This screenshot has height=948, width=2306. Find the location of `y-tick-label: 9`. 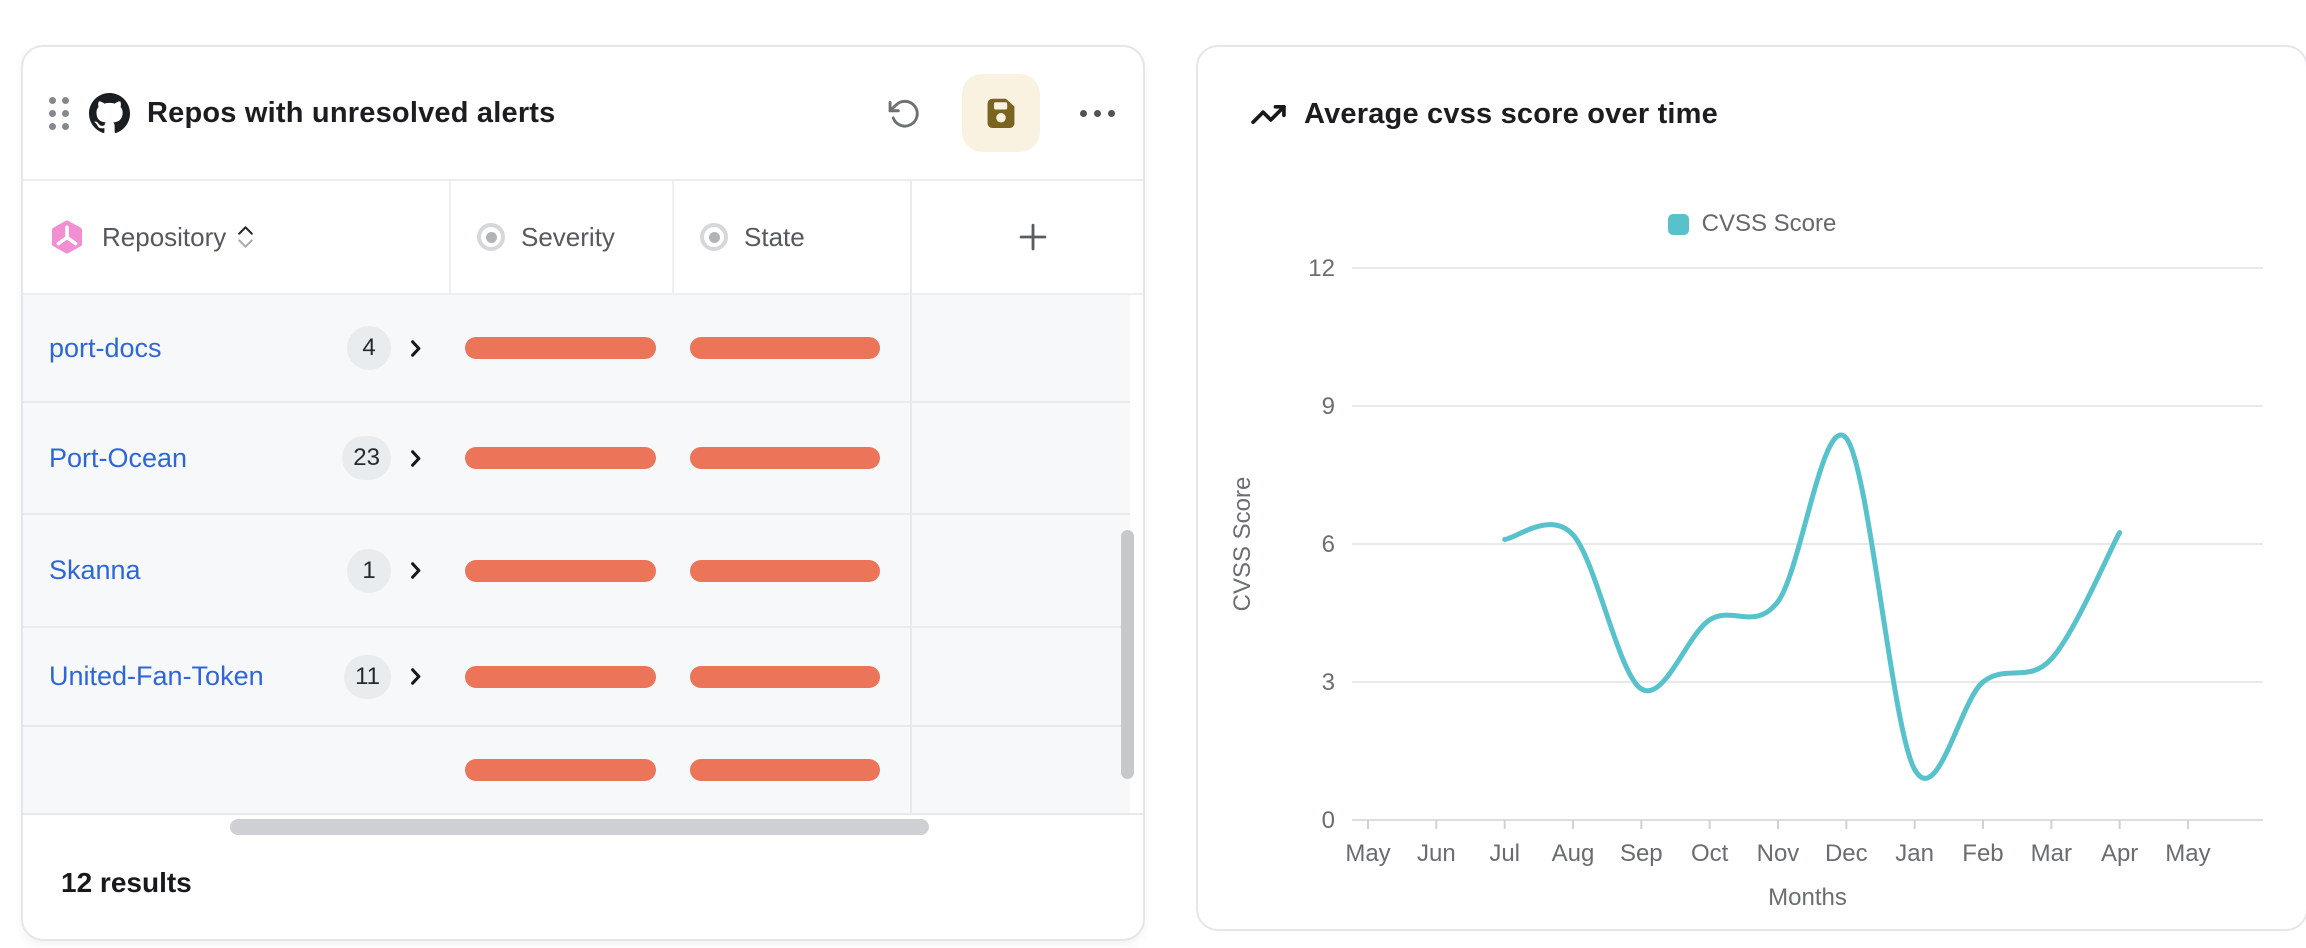

y-tick-label: 9 is located at coordinates (1328, 406).